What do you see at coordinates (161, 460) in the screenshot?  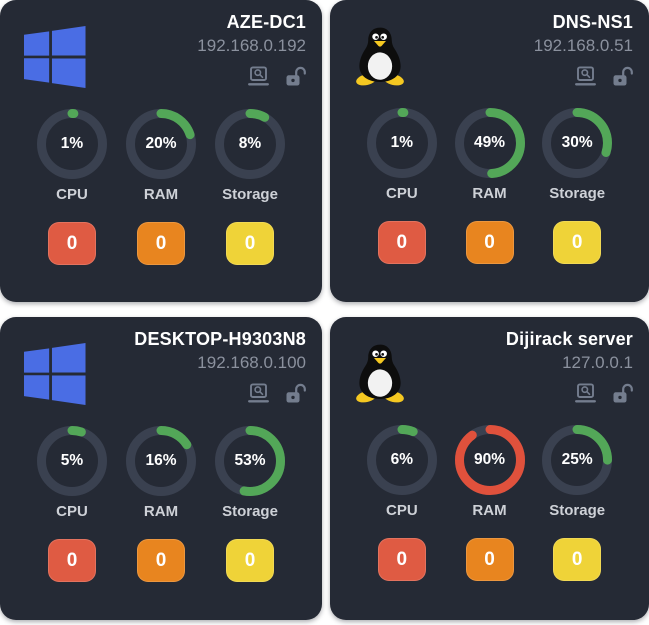 I see `ram-value: 16%` at bounding box center [161, 460].